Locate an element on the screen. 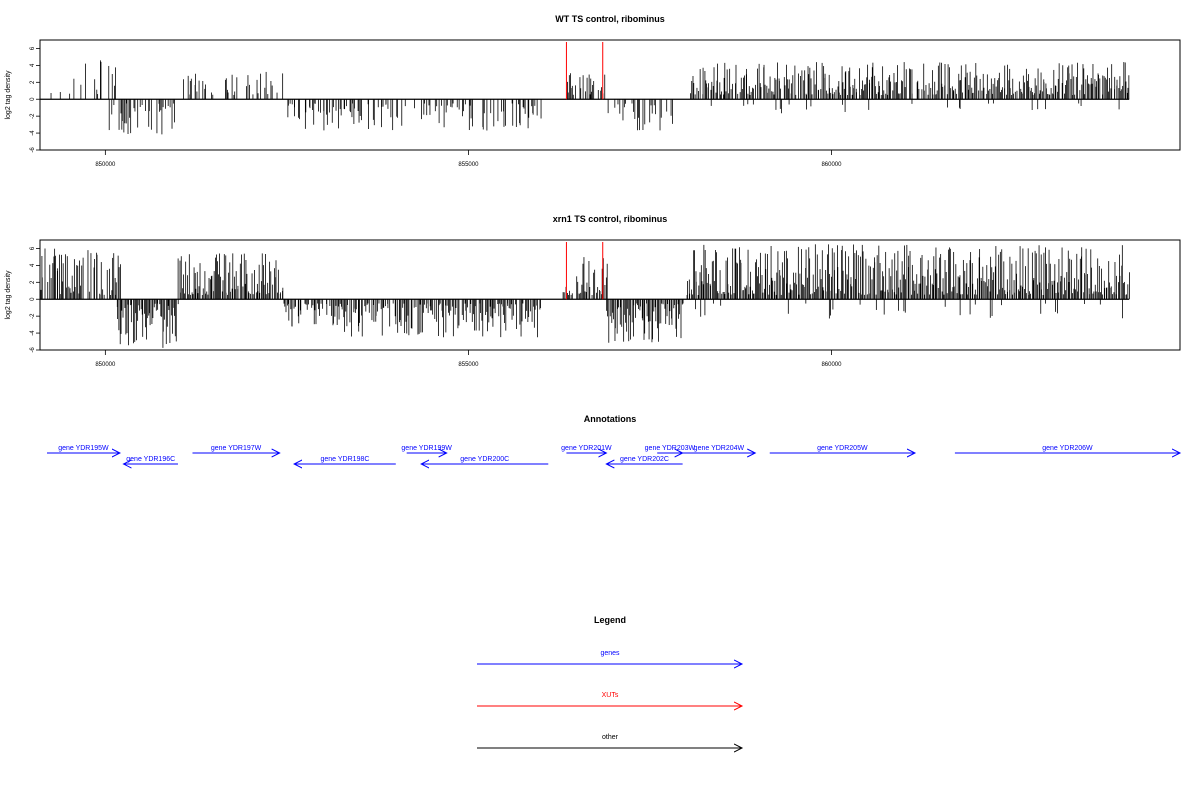 The width and height of the screenshot is (1200, 800). gene-annotation: gene YDR199W is located at coordinates (426, 449).